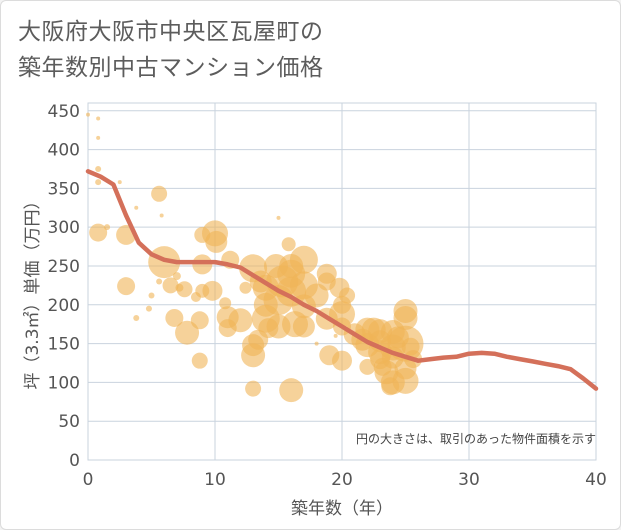  What do you see at coordinates (33, 290) in the screenshot?
I see `y-axis-label: 坪（3.3㎡）単価（万円）` at bounding box center [33, 290].